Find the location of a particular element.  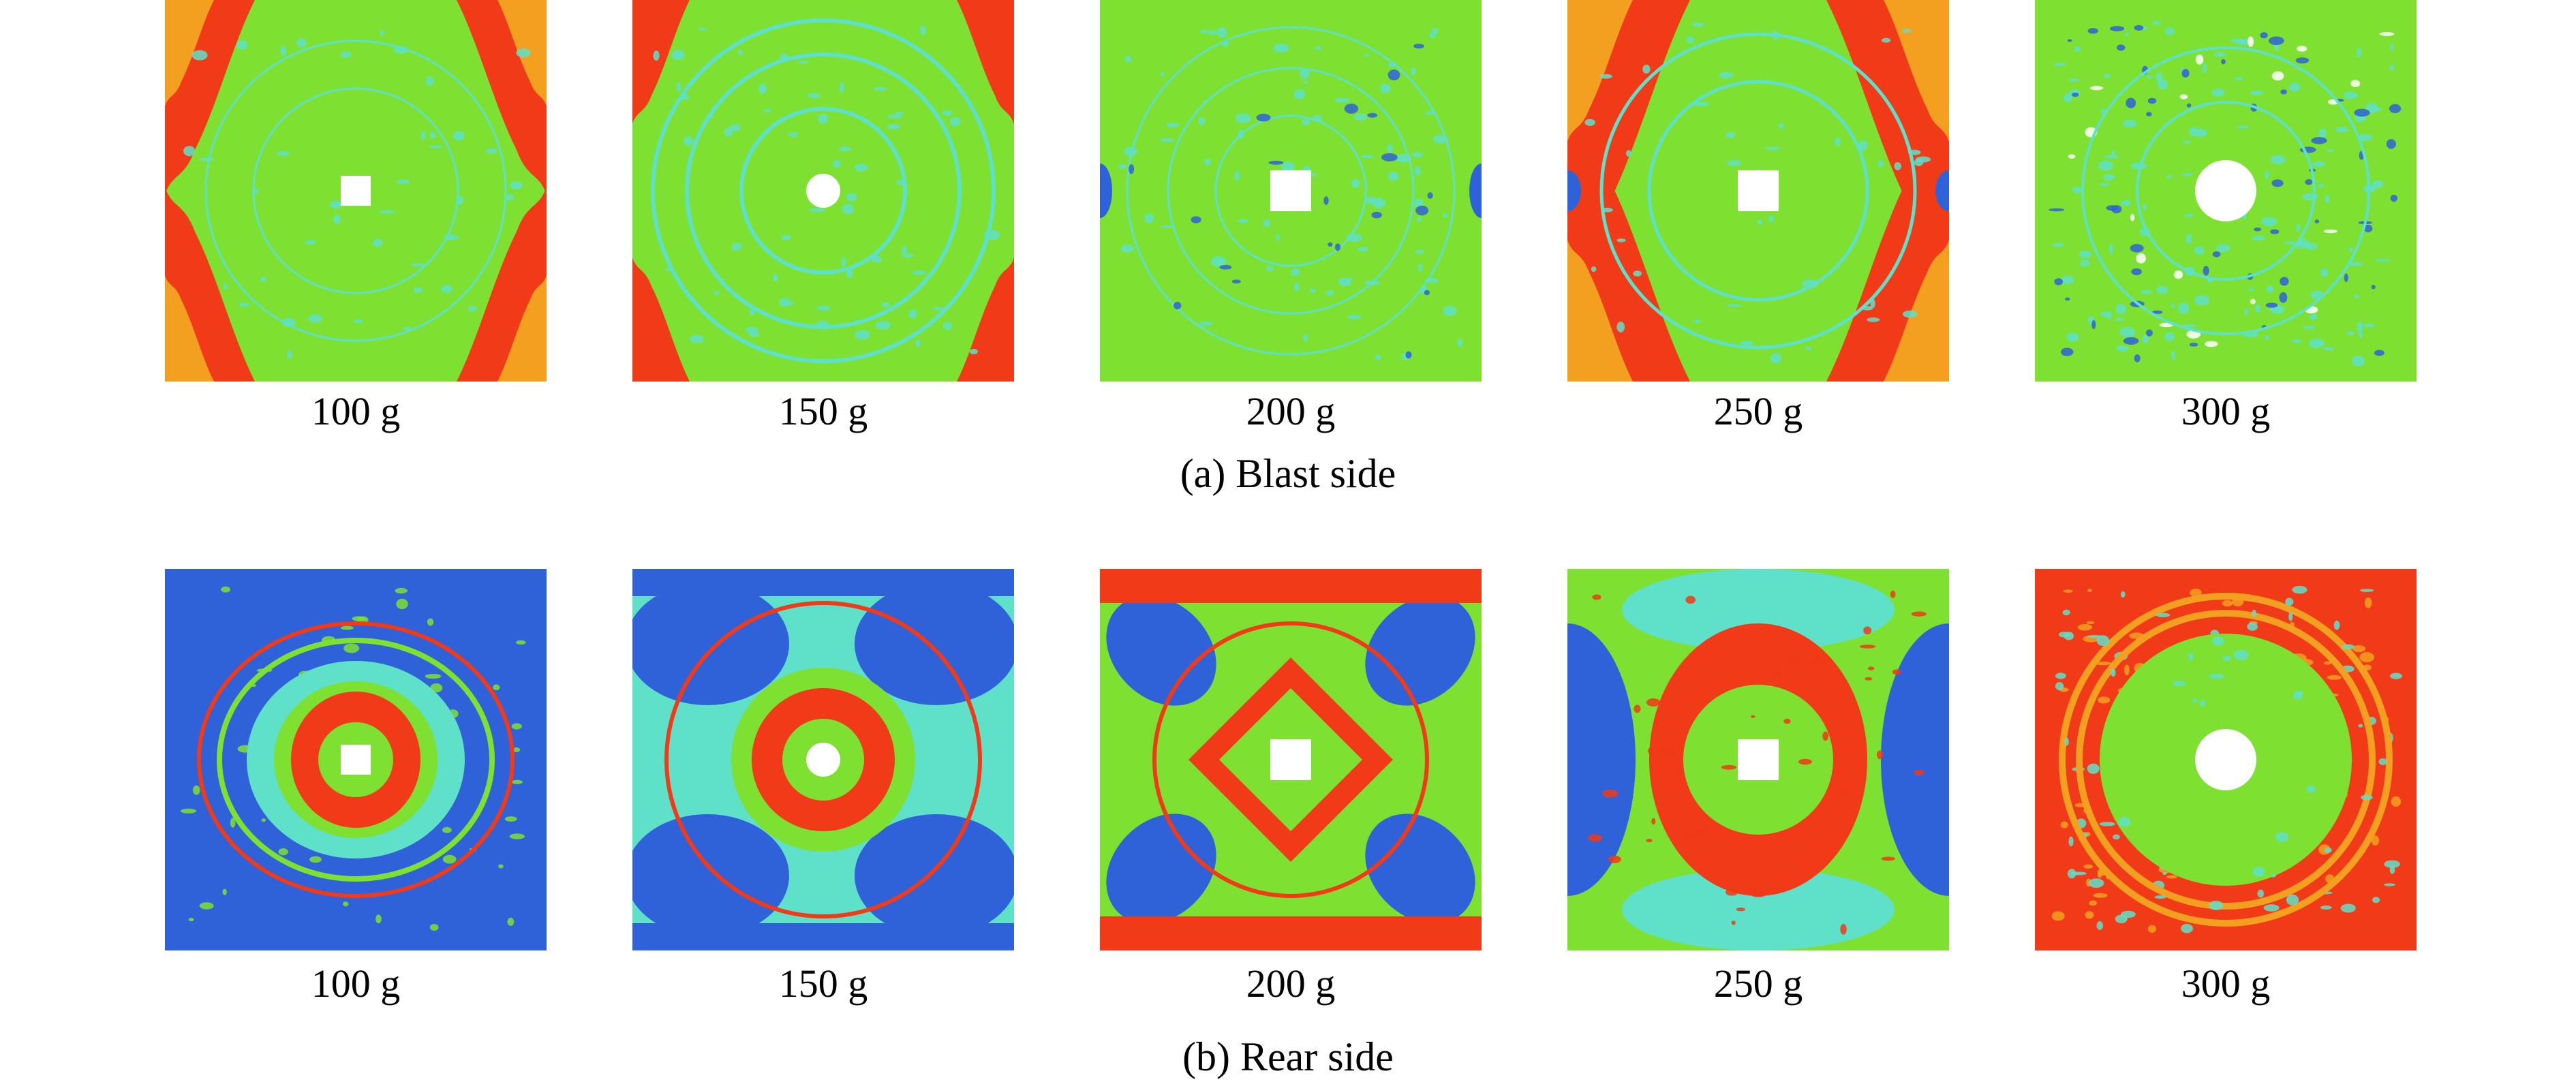

rear-100g-contour is located at coordinates (356, 759).